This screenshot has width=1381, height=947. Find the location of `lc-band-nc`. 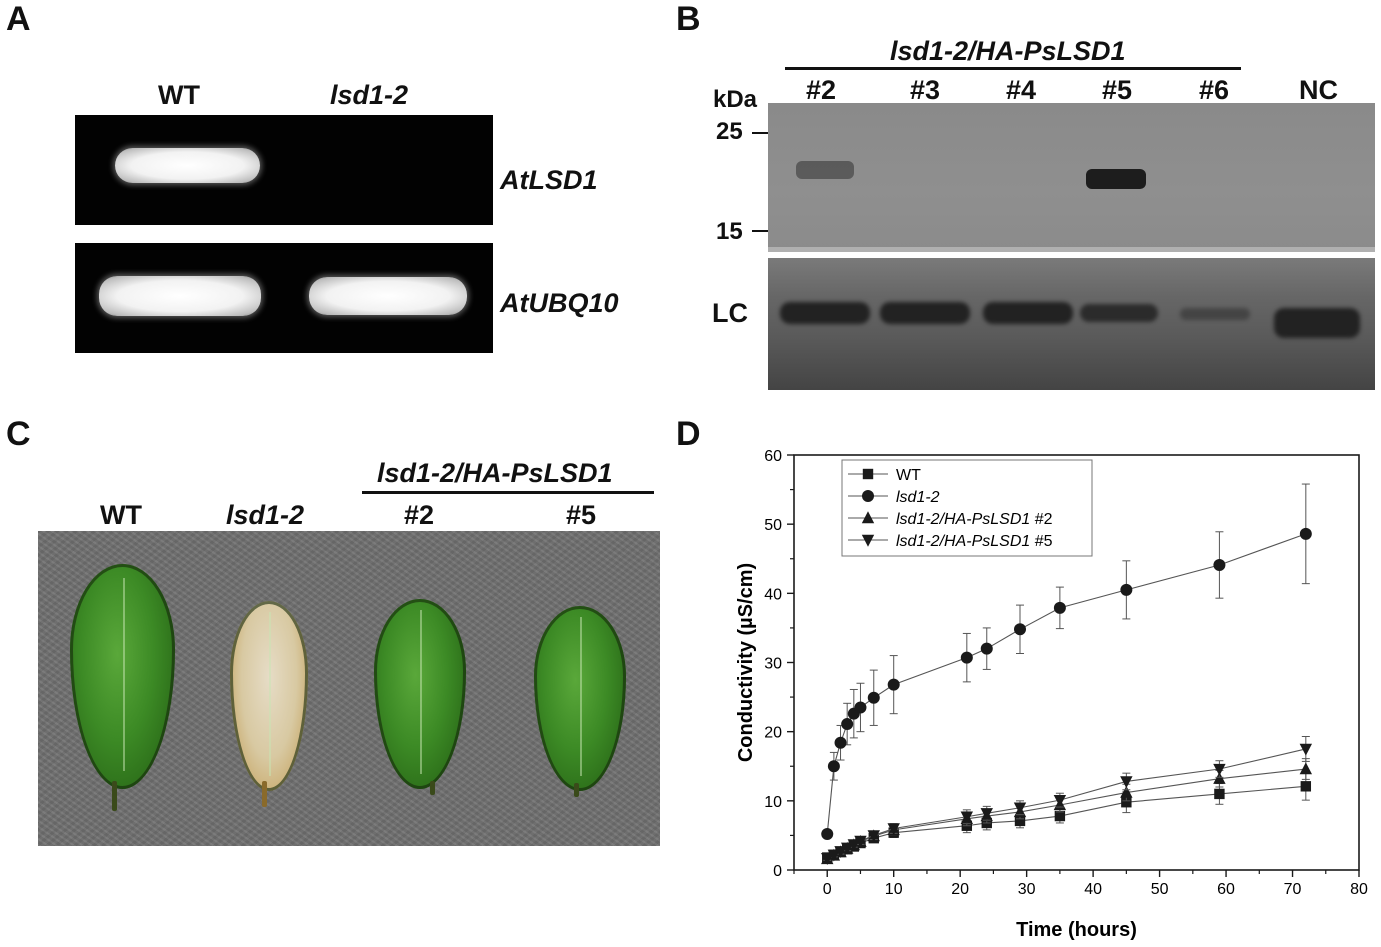

lc-band-nc is located at coordinates (1317, 323).